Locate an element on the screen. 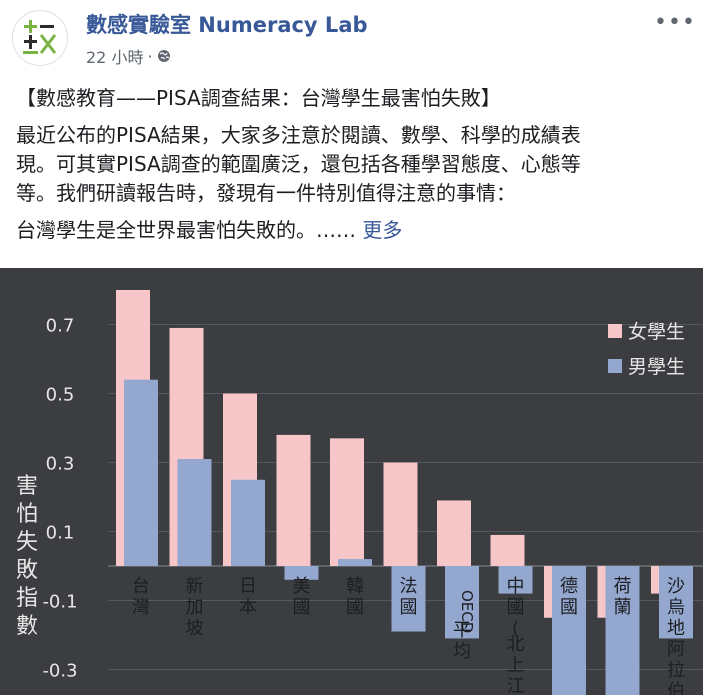 This screenshot has width=703, height=699. category-label: 坡 is located at coordinates (195, 628).